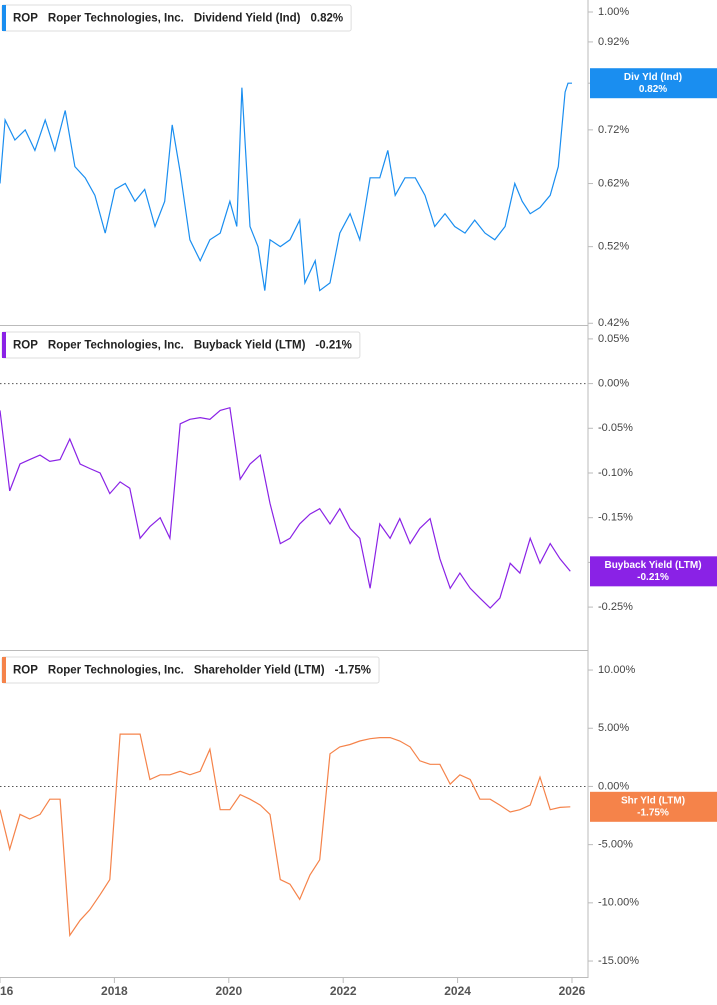  Describe the element at coordinates (653, 89) in the screenshot. I see `latest-label: 0.82%` at that location.